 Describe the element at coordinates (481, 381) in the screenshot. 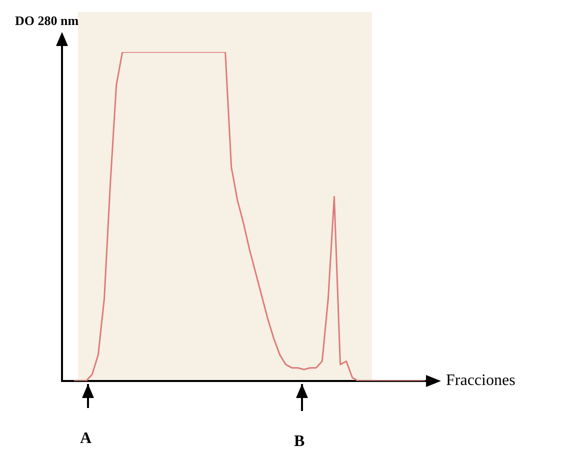

I see `x-axis-title: Fracciones` at that location.